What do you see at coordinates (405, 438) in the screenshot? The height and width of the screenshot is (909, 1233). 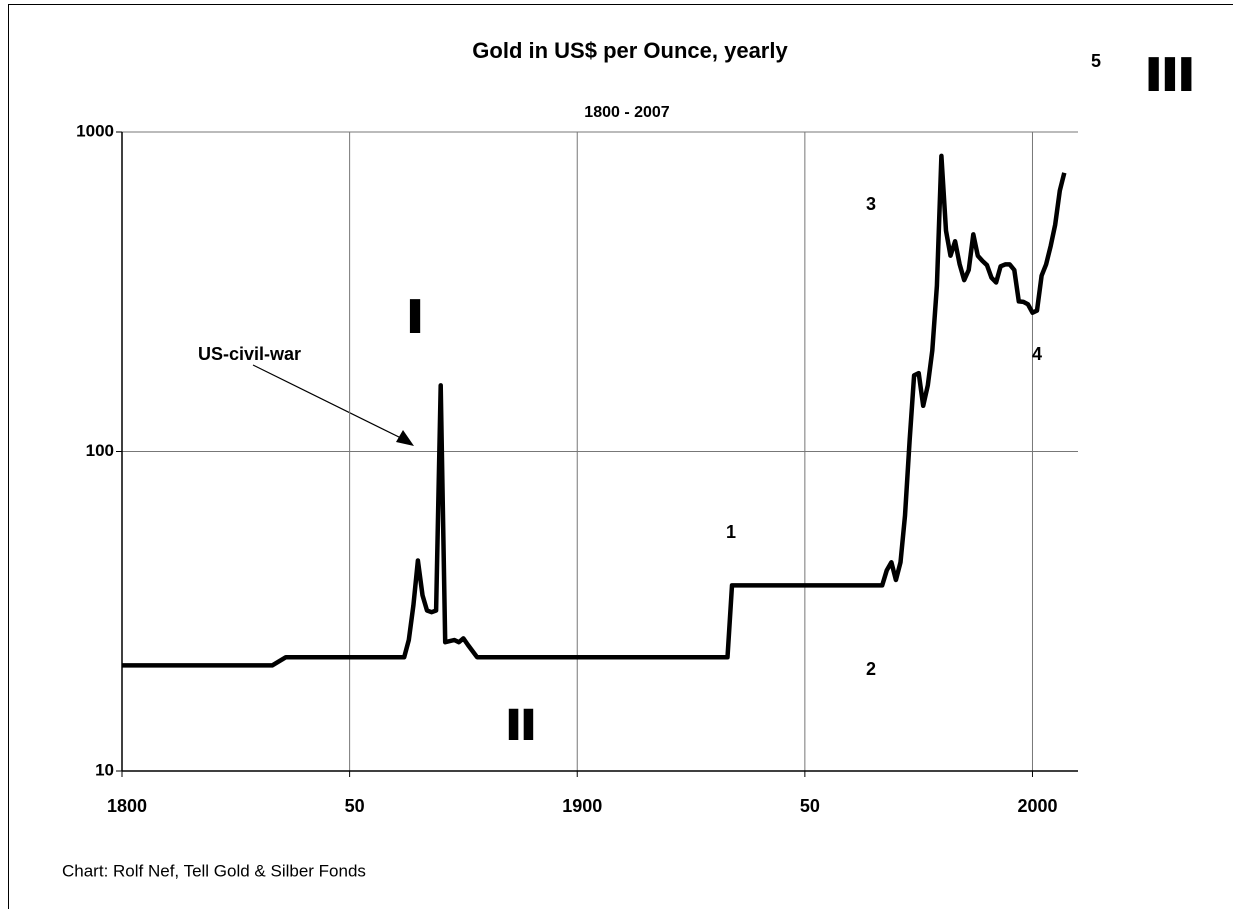 I see `arrow-head` at bounding box center [405, 438].